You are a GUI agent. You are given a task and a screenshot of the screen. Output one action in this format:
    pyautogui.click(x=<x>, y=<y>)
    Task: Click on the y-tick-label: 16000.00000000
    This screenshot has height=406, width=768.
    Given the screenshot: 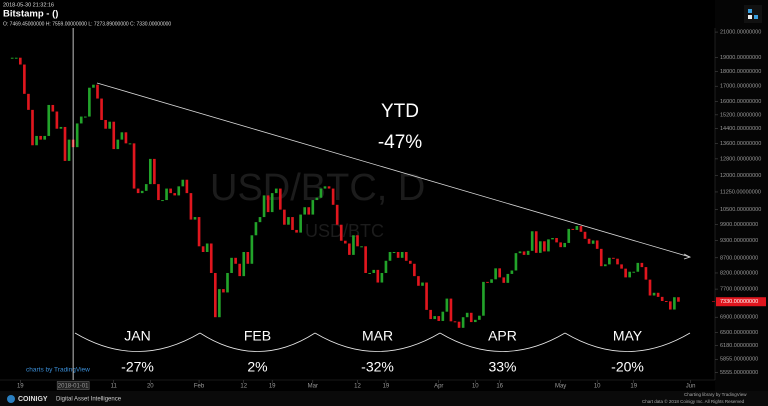 What is the action you would take?
    pyautogui.click(x=740, y=102)
    